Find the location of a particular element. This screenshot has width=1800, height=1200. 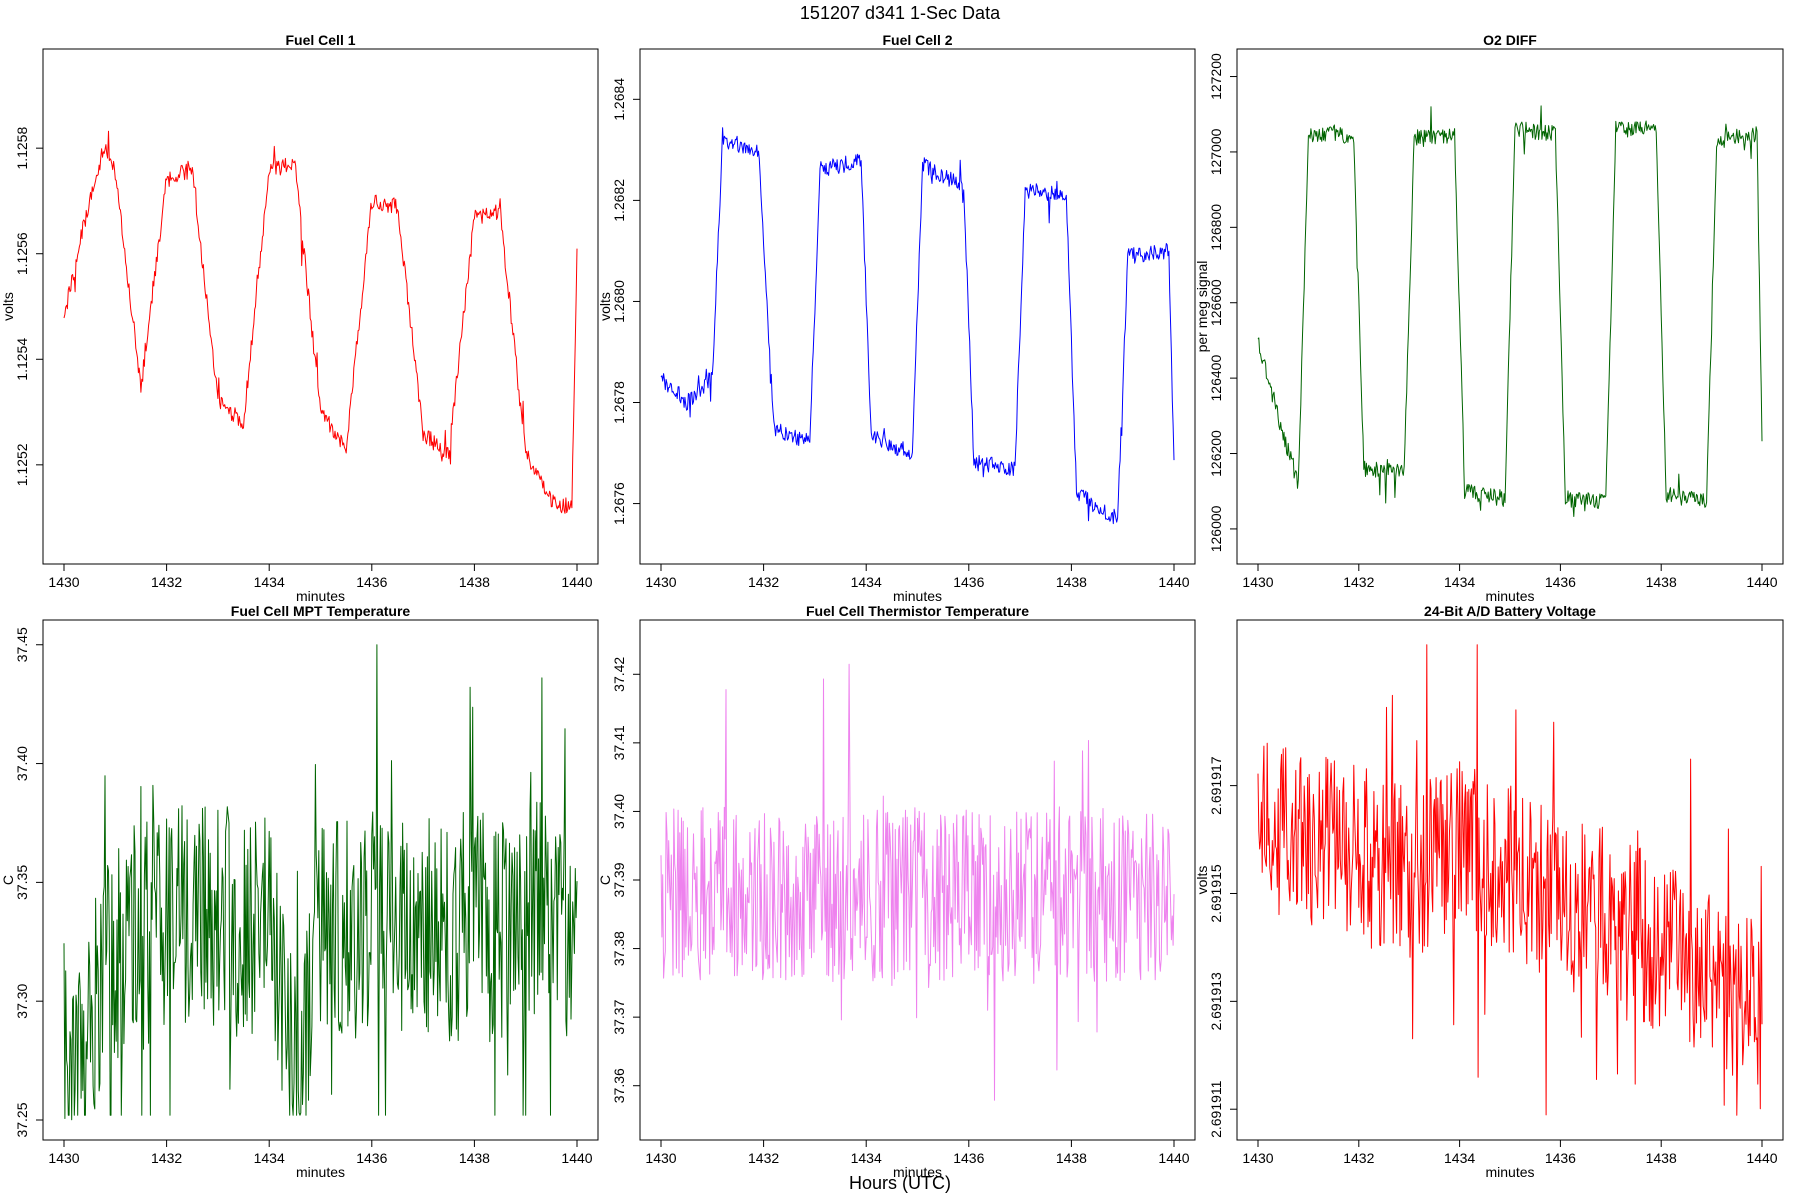

y-tick-label: 127200 is located at coordinates (1216, 76).